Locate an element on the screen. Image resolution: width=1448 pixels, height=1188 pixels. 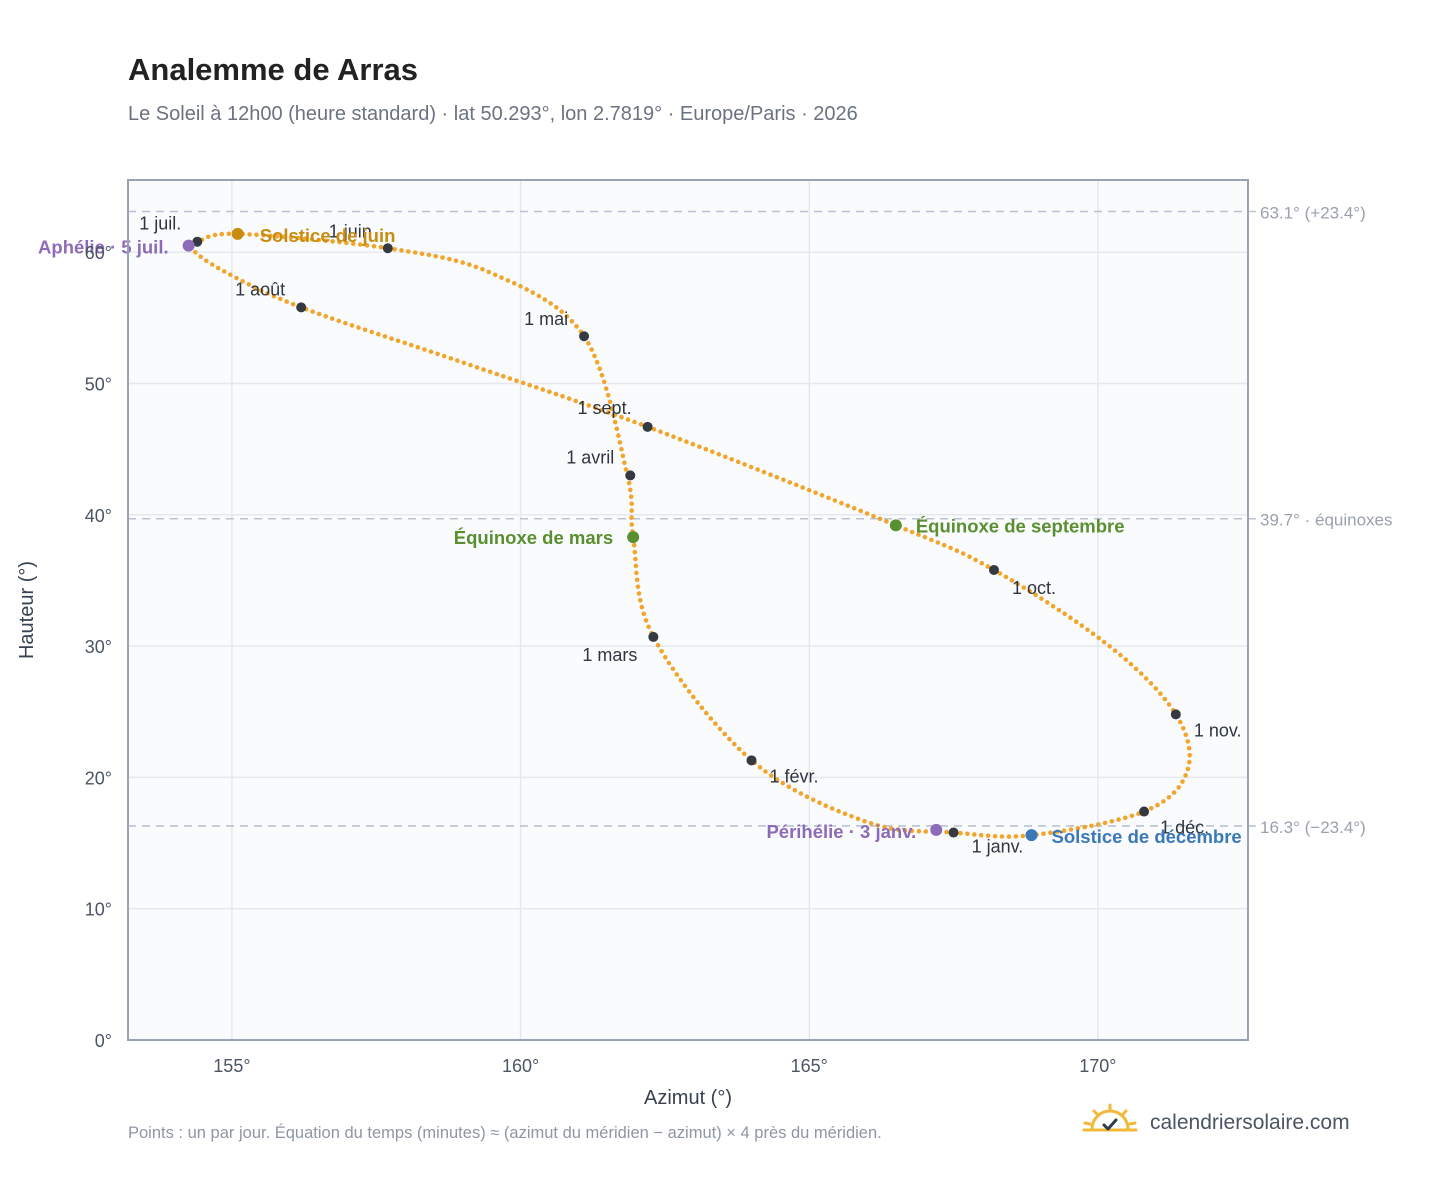
event-label: Solstice de décembre is located at coordinates (1147, 836).